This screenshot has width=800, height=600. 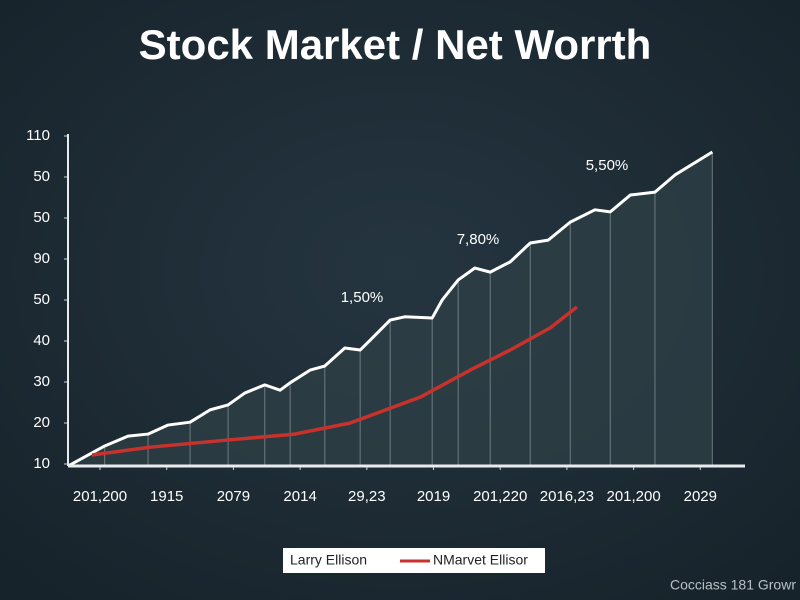 What do you see at coordinates (41, 381) in the screenshot?
I see `y-tick-label: 30` at bounding box center [41, 381].